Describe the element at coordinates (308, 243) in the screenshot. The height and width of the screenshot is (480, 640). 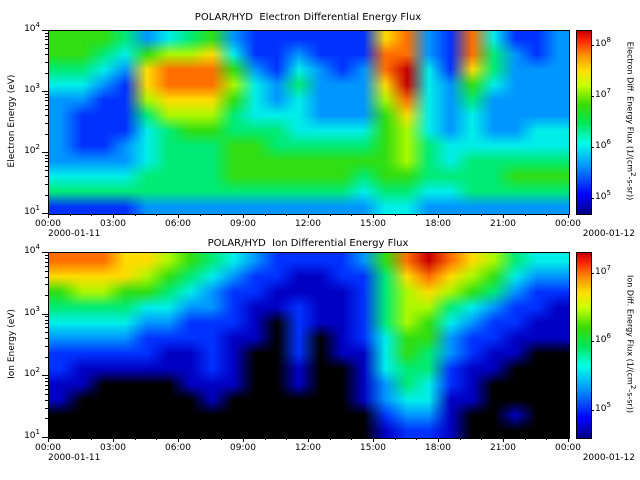
I see `ion-panel-title: POLAR/HYD Ion Differential Energy Flux` at that location.